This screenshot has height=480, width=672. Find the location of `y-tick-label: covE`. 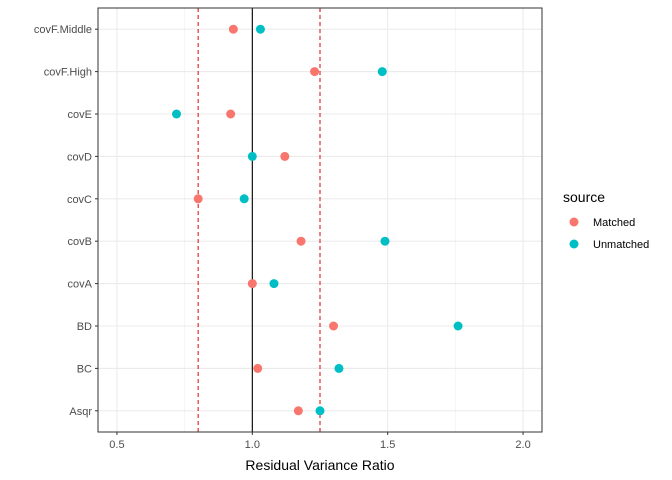

y-tick-label: covE is located at coordinates (80, 115).